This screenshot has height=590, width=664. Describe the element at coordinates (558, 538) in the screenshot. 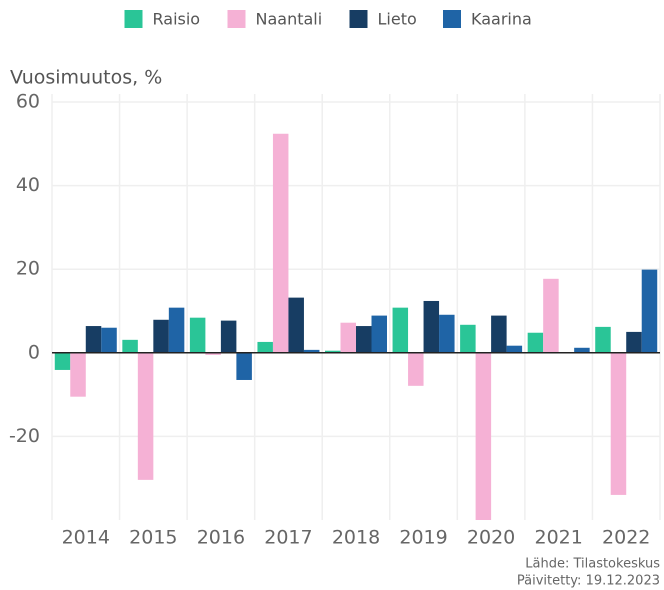

I see `x-tick-label: 2021` at that location.